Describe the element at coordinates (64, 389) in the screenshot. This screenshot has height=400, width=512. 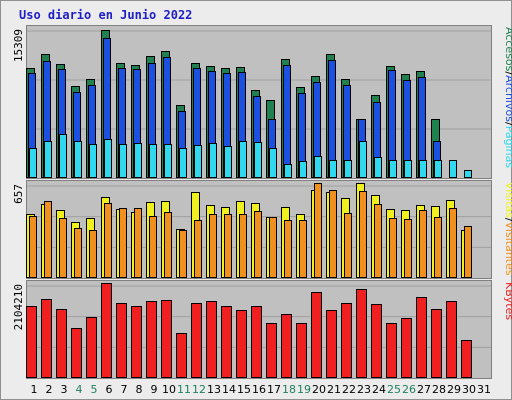
I see `day-label-3: 3` at that location.